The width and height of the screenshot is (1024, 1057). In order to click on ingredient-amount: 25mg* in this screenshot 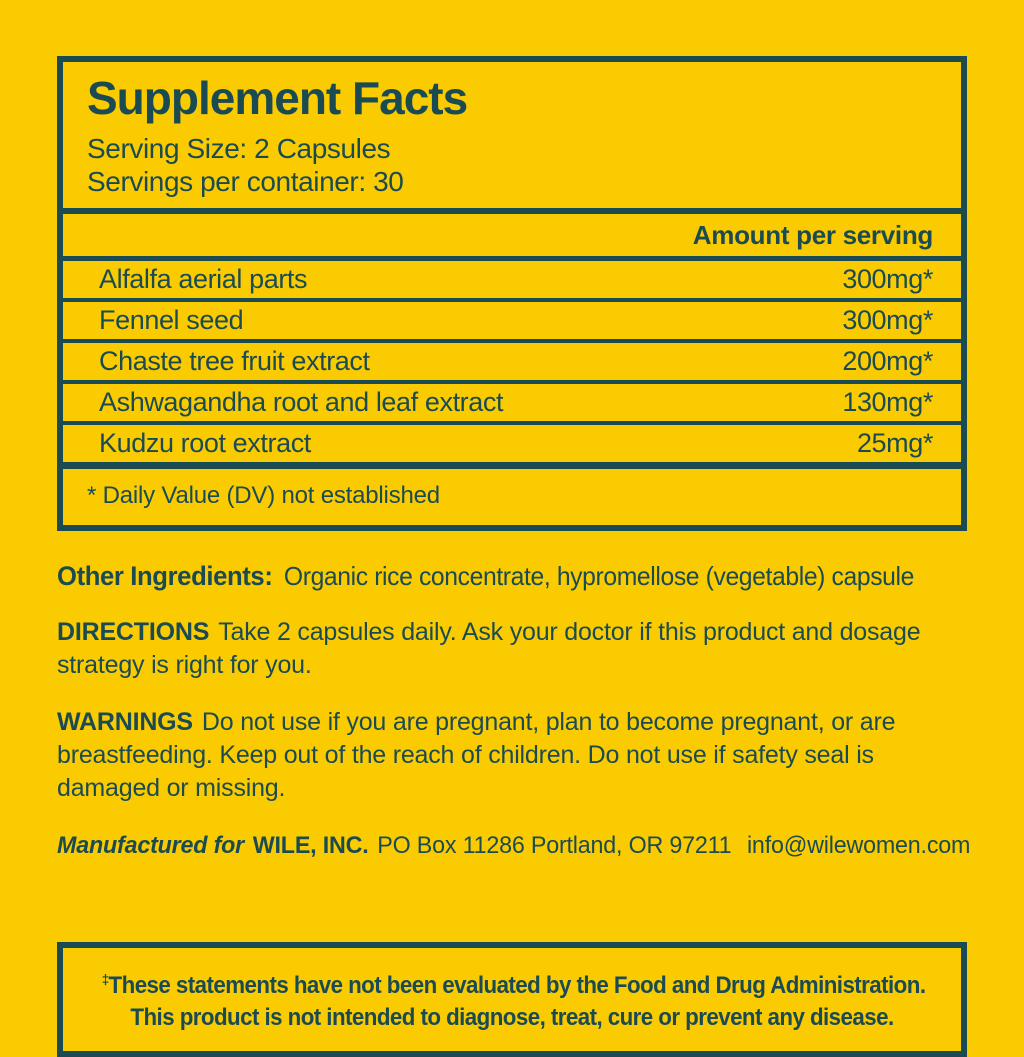, I will do `click(894, 443)`.